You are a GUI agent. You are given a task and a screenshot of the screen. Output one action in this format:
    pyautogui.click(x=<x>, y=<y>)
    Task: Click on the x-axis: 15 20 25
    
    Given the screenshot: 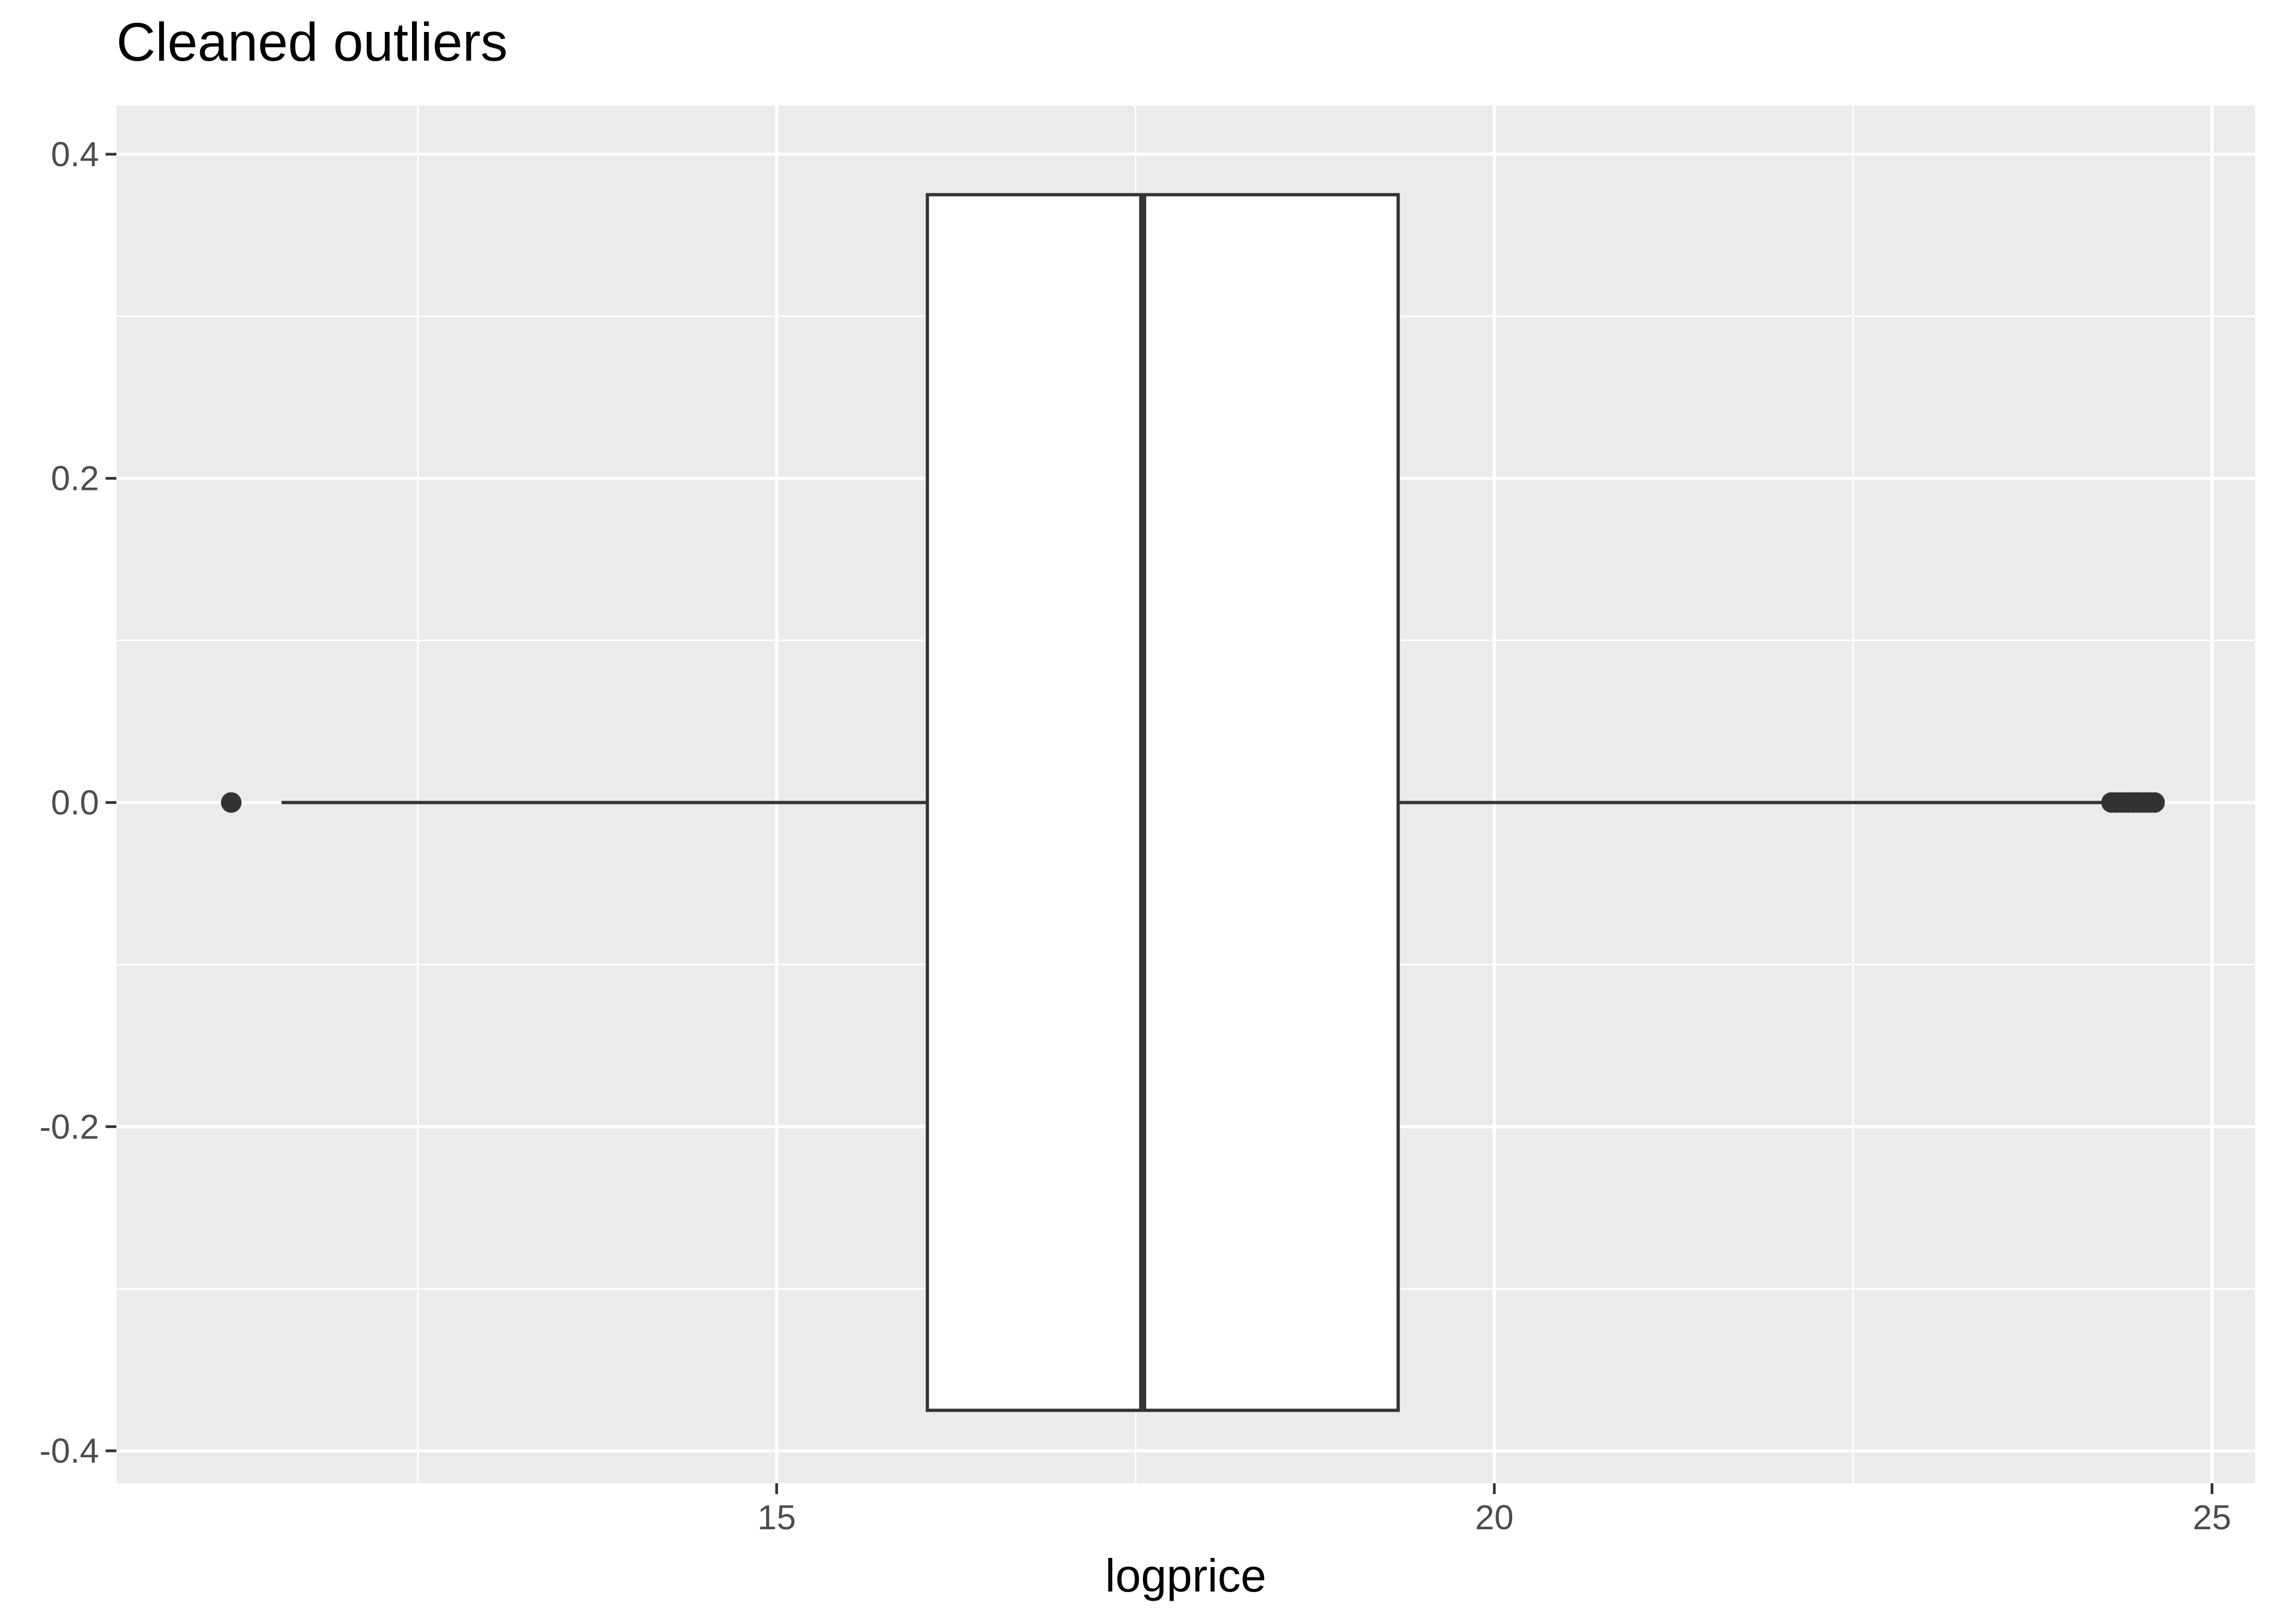 What is the action you would take?
    pyautogui.click(x=1494, y=1510)
    